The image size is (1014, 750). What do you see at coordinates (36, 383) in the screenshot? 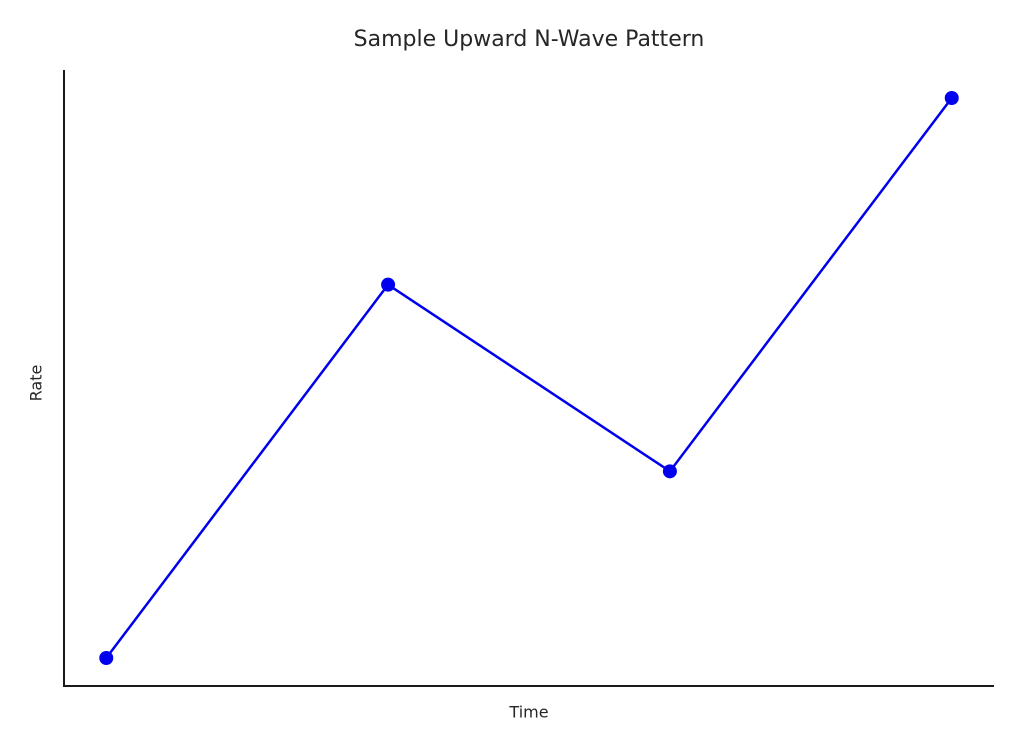
I see `y-axis-label: Rate` at bounding box center [36, 383].